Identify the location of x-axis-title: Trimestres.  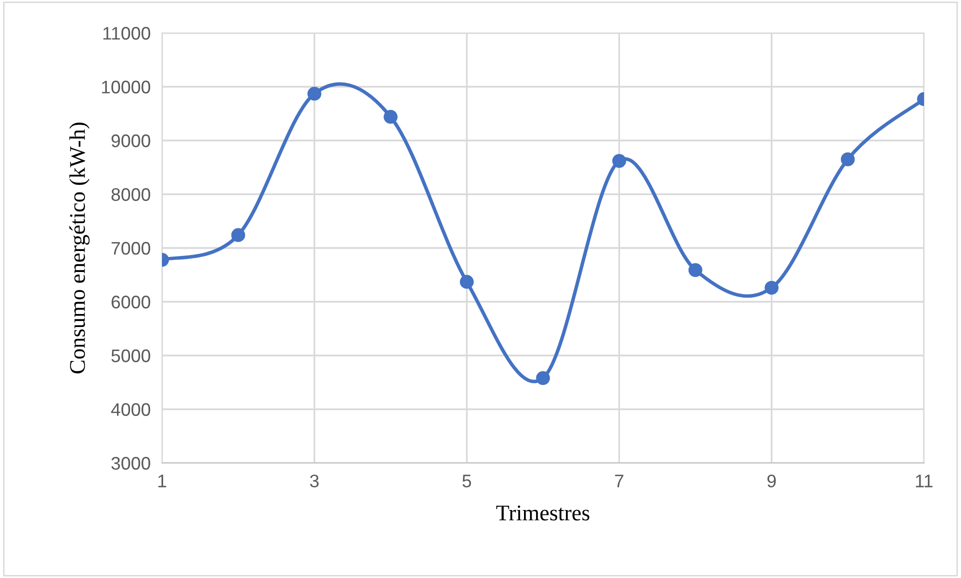
(543, 513).